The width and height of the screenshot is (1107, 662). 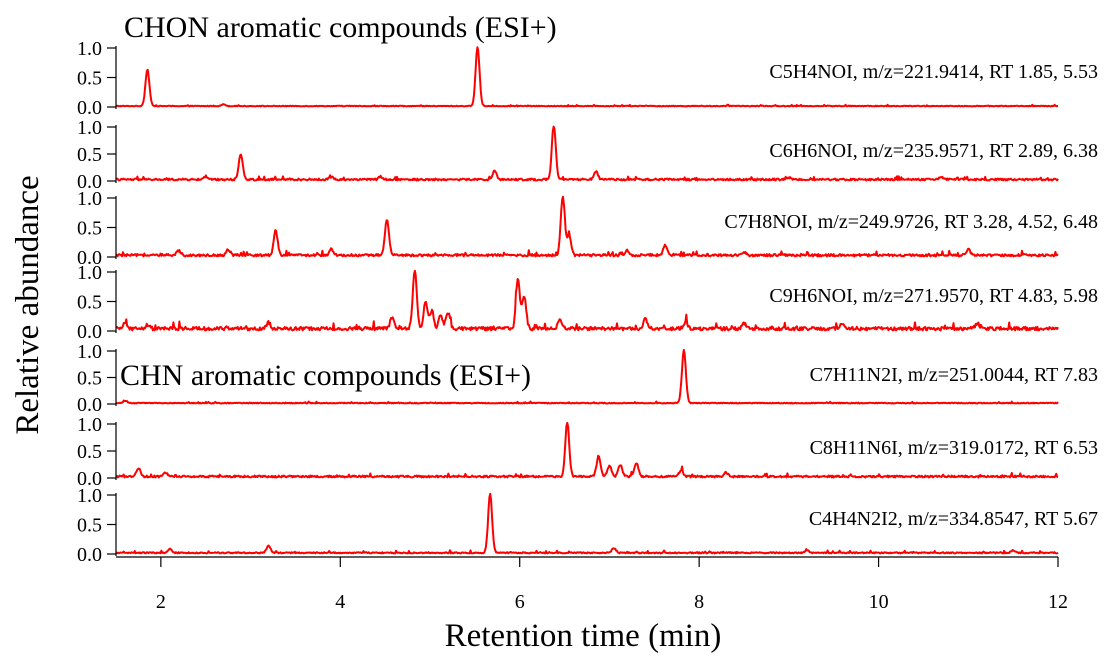 What do you see at coordinates (879, 602) in the screenshot?
I see `x-tick-label: 10` at bounding box center [879, 602].